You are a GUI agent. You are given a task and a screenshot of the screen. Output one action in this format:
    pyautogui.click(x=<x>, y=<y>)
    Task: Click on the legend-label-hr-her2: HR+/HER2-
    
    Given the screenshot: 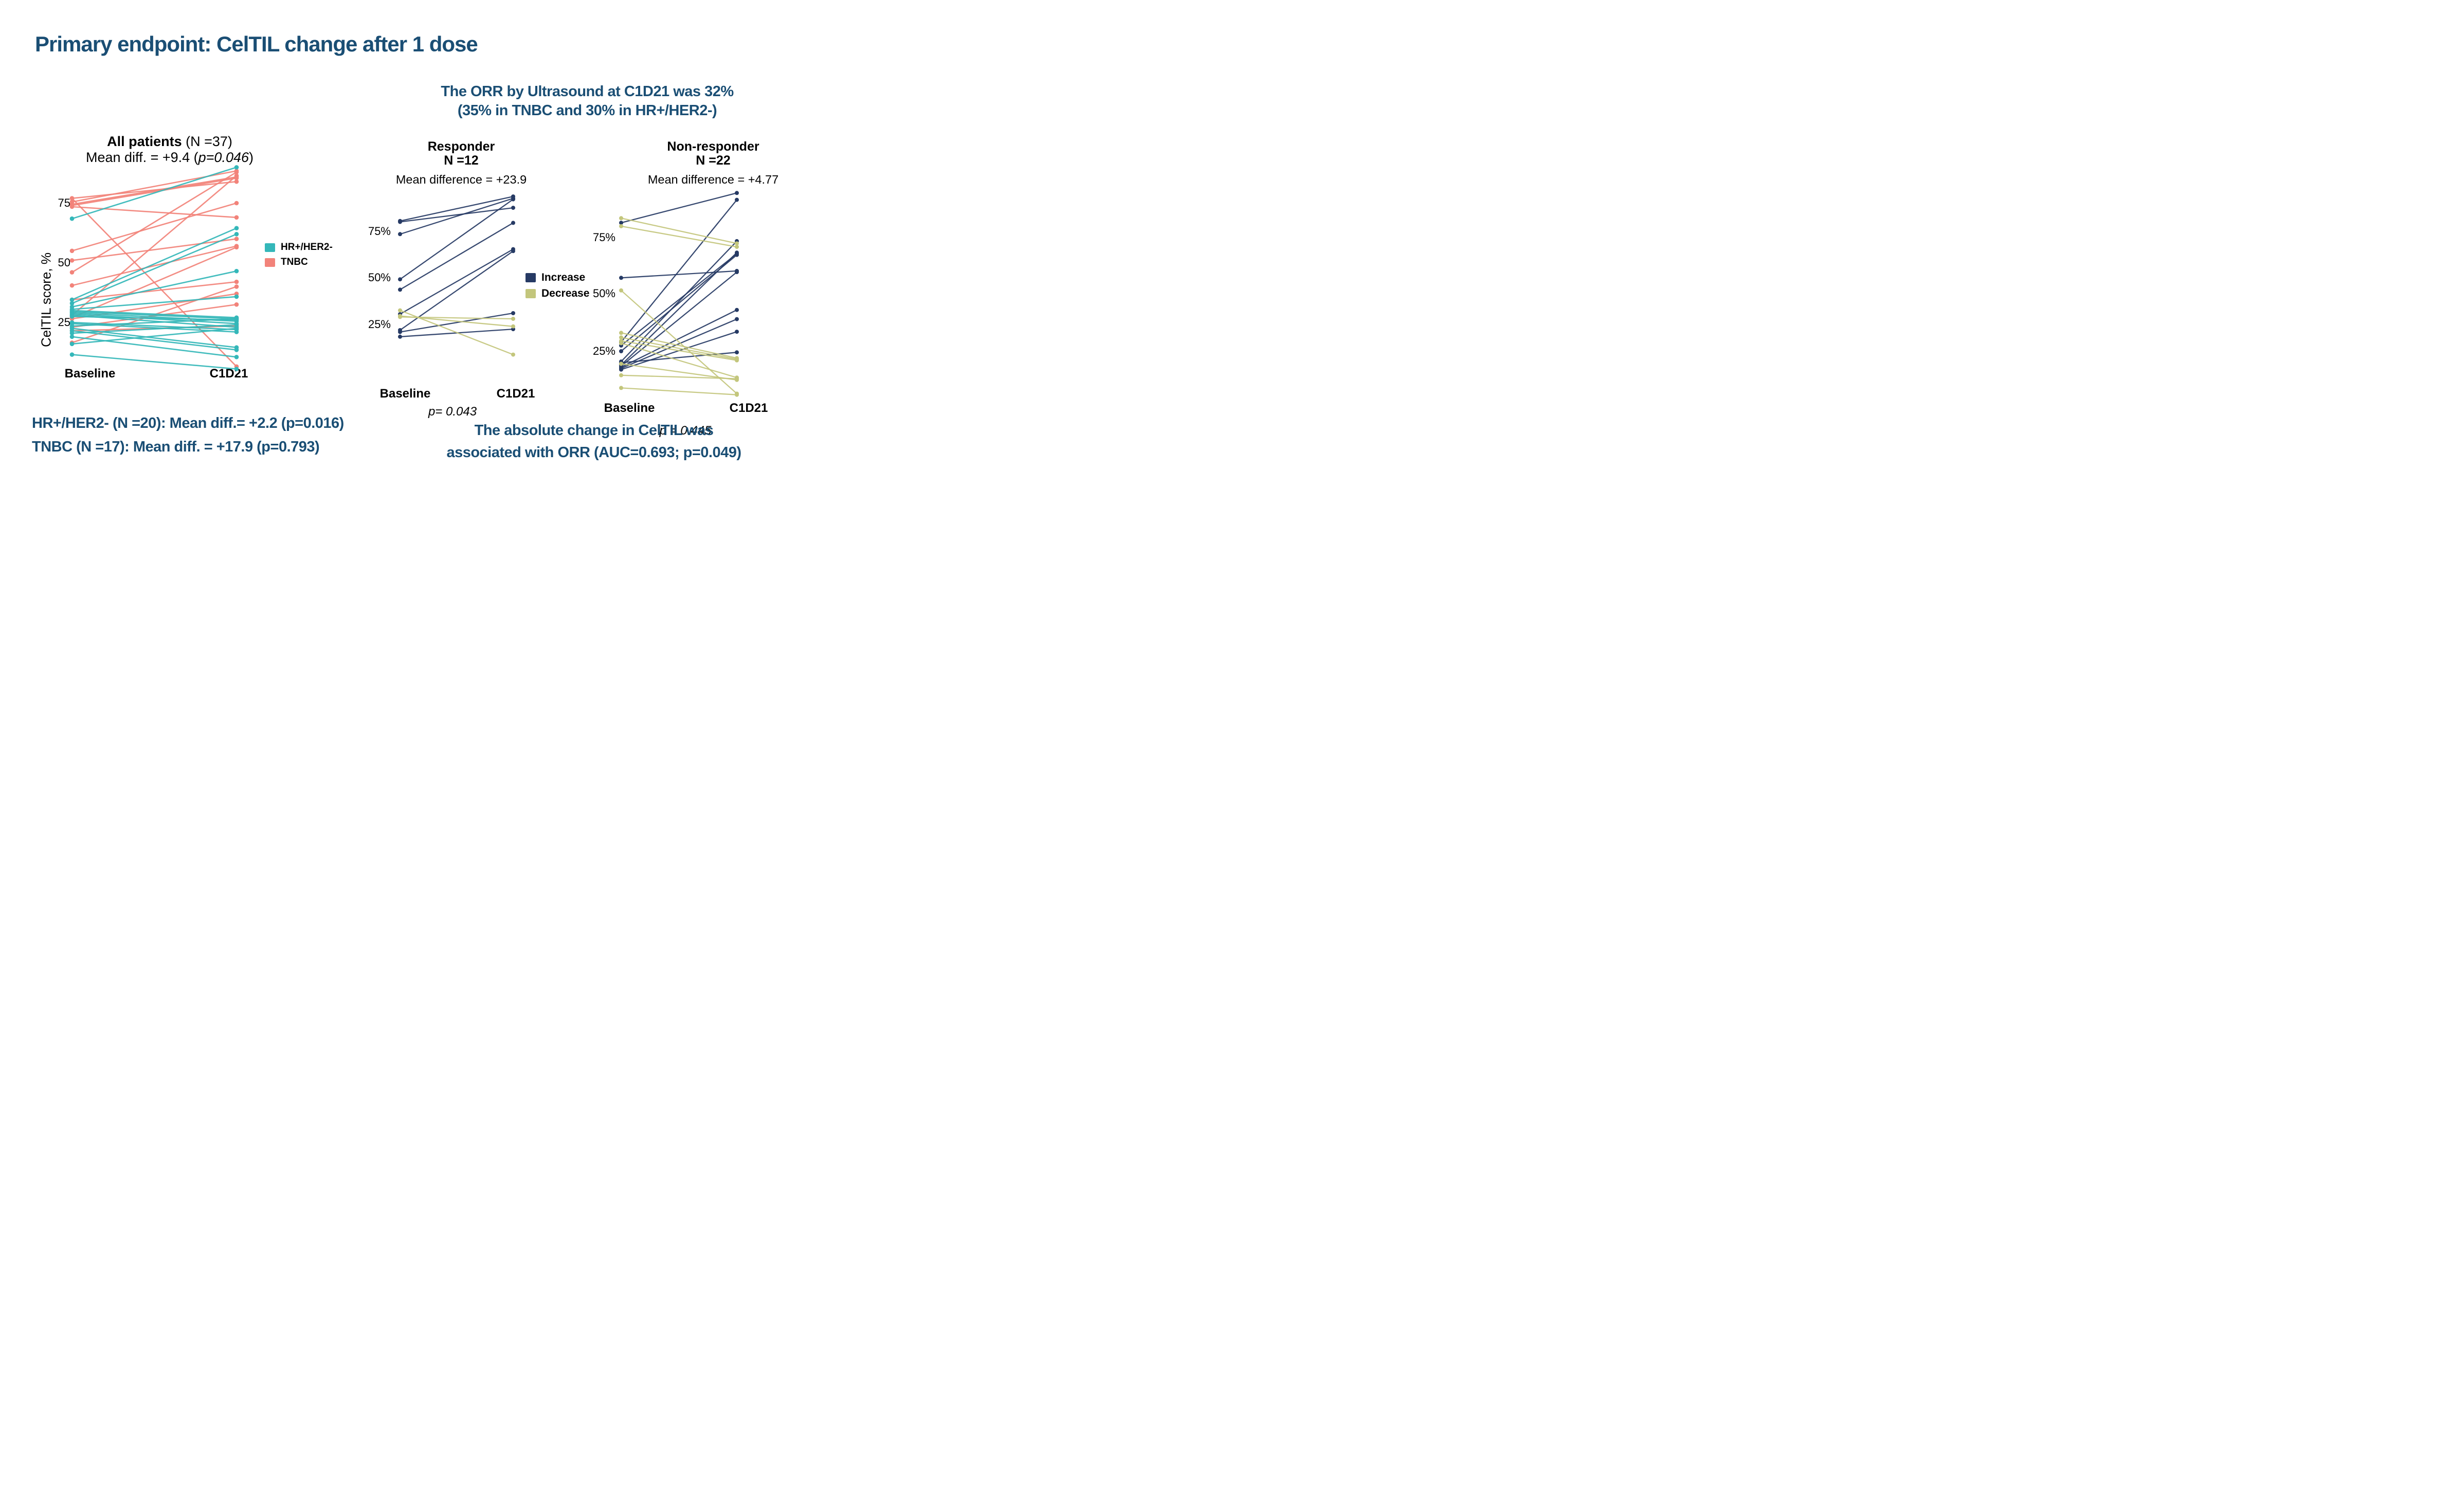 What is the action you would take?
    pyautogui.click(x=307, y=247)
    